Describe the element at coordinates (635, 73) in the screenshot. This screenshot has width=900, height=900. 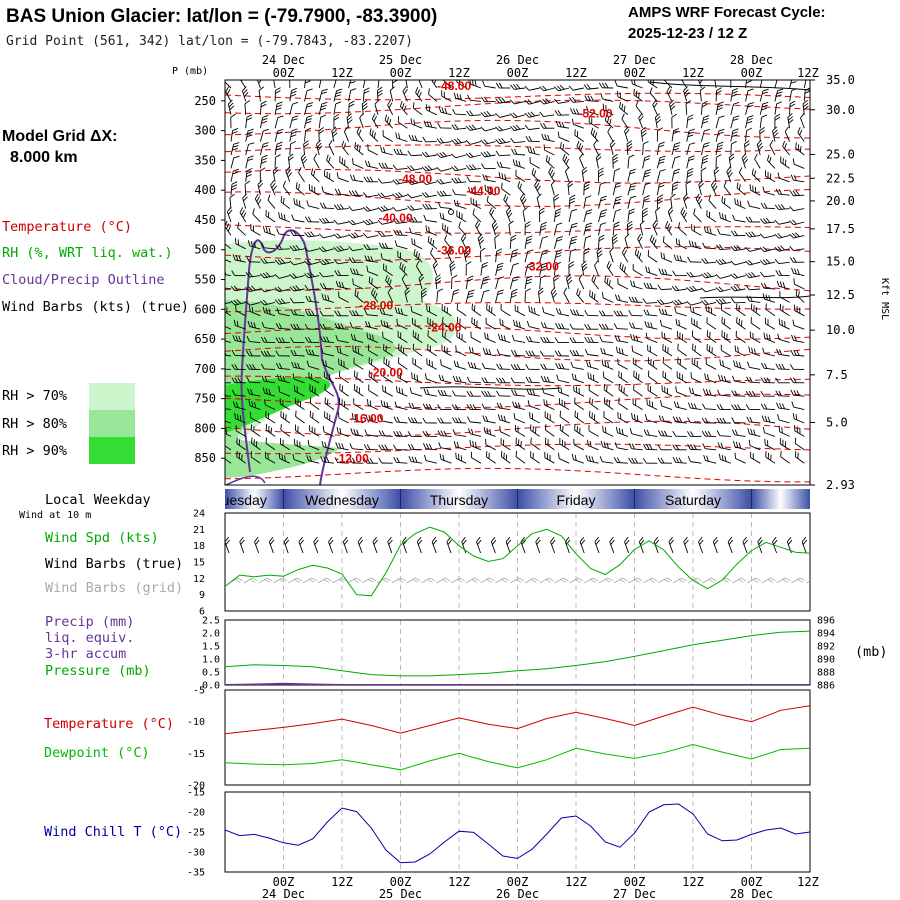
I see `top-hour-label: 00Z` at that location.